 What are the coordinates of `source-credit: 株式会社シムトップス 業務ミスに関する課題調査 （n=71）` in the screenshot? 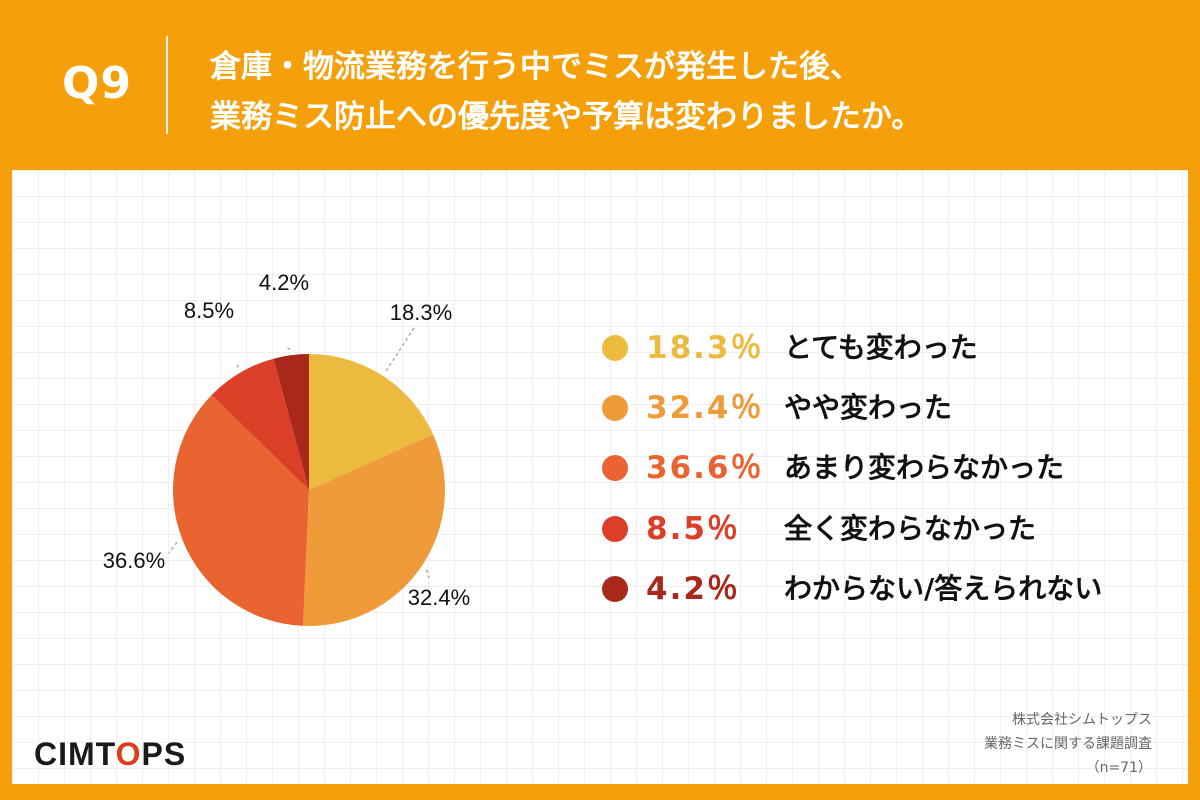 It's located at (1068, 744).